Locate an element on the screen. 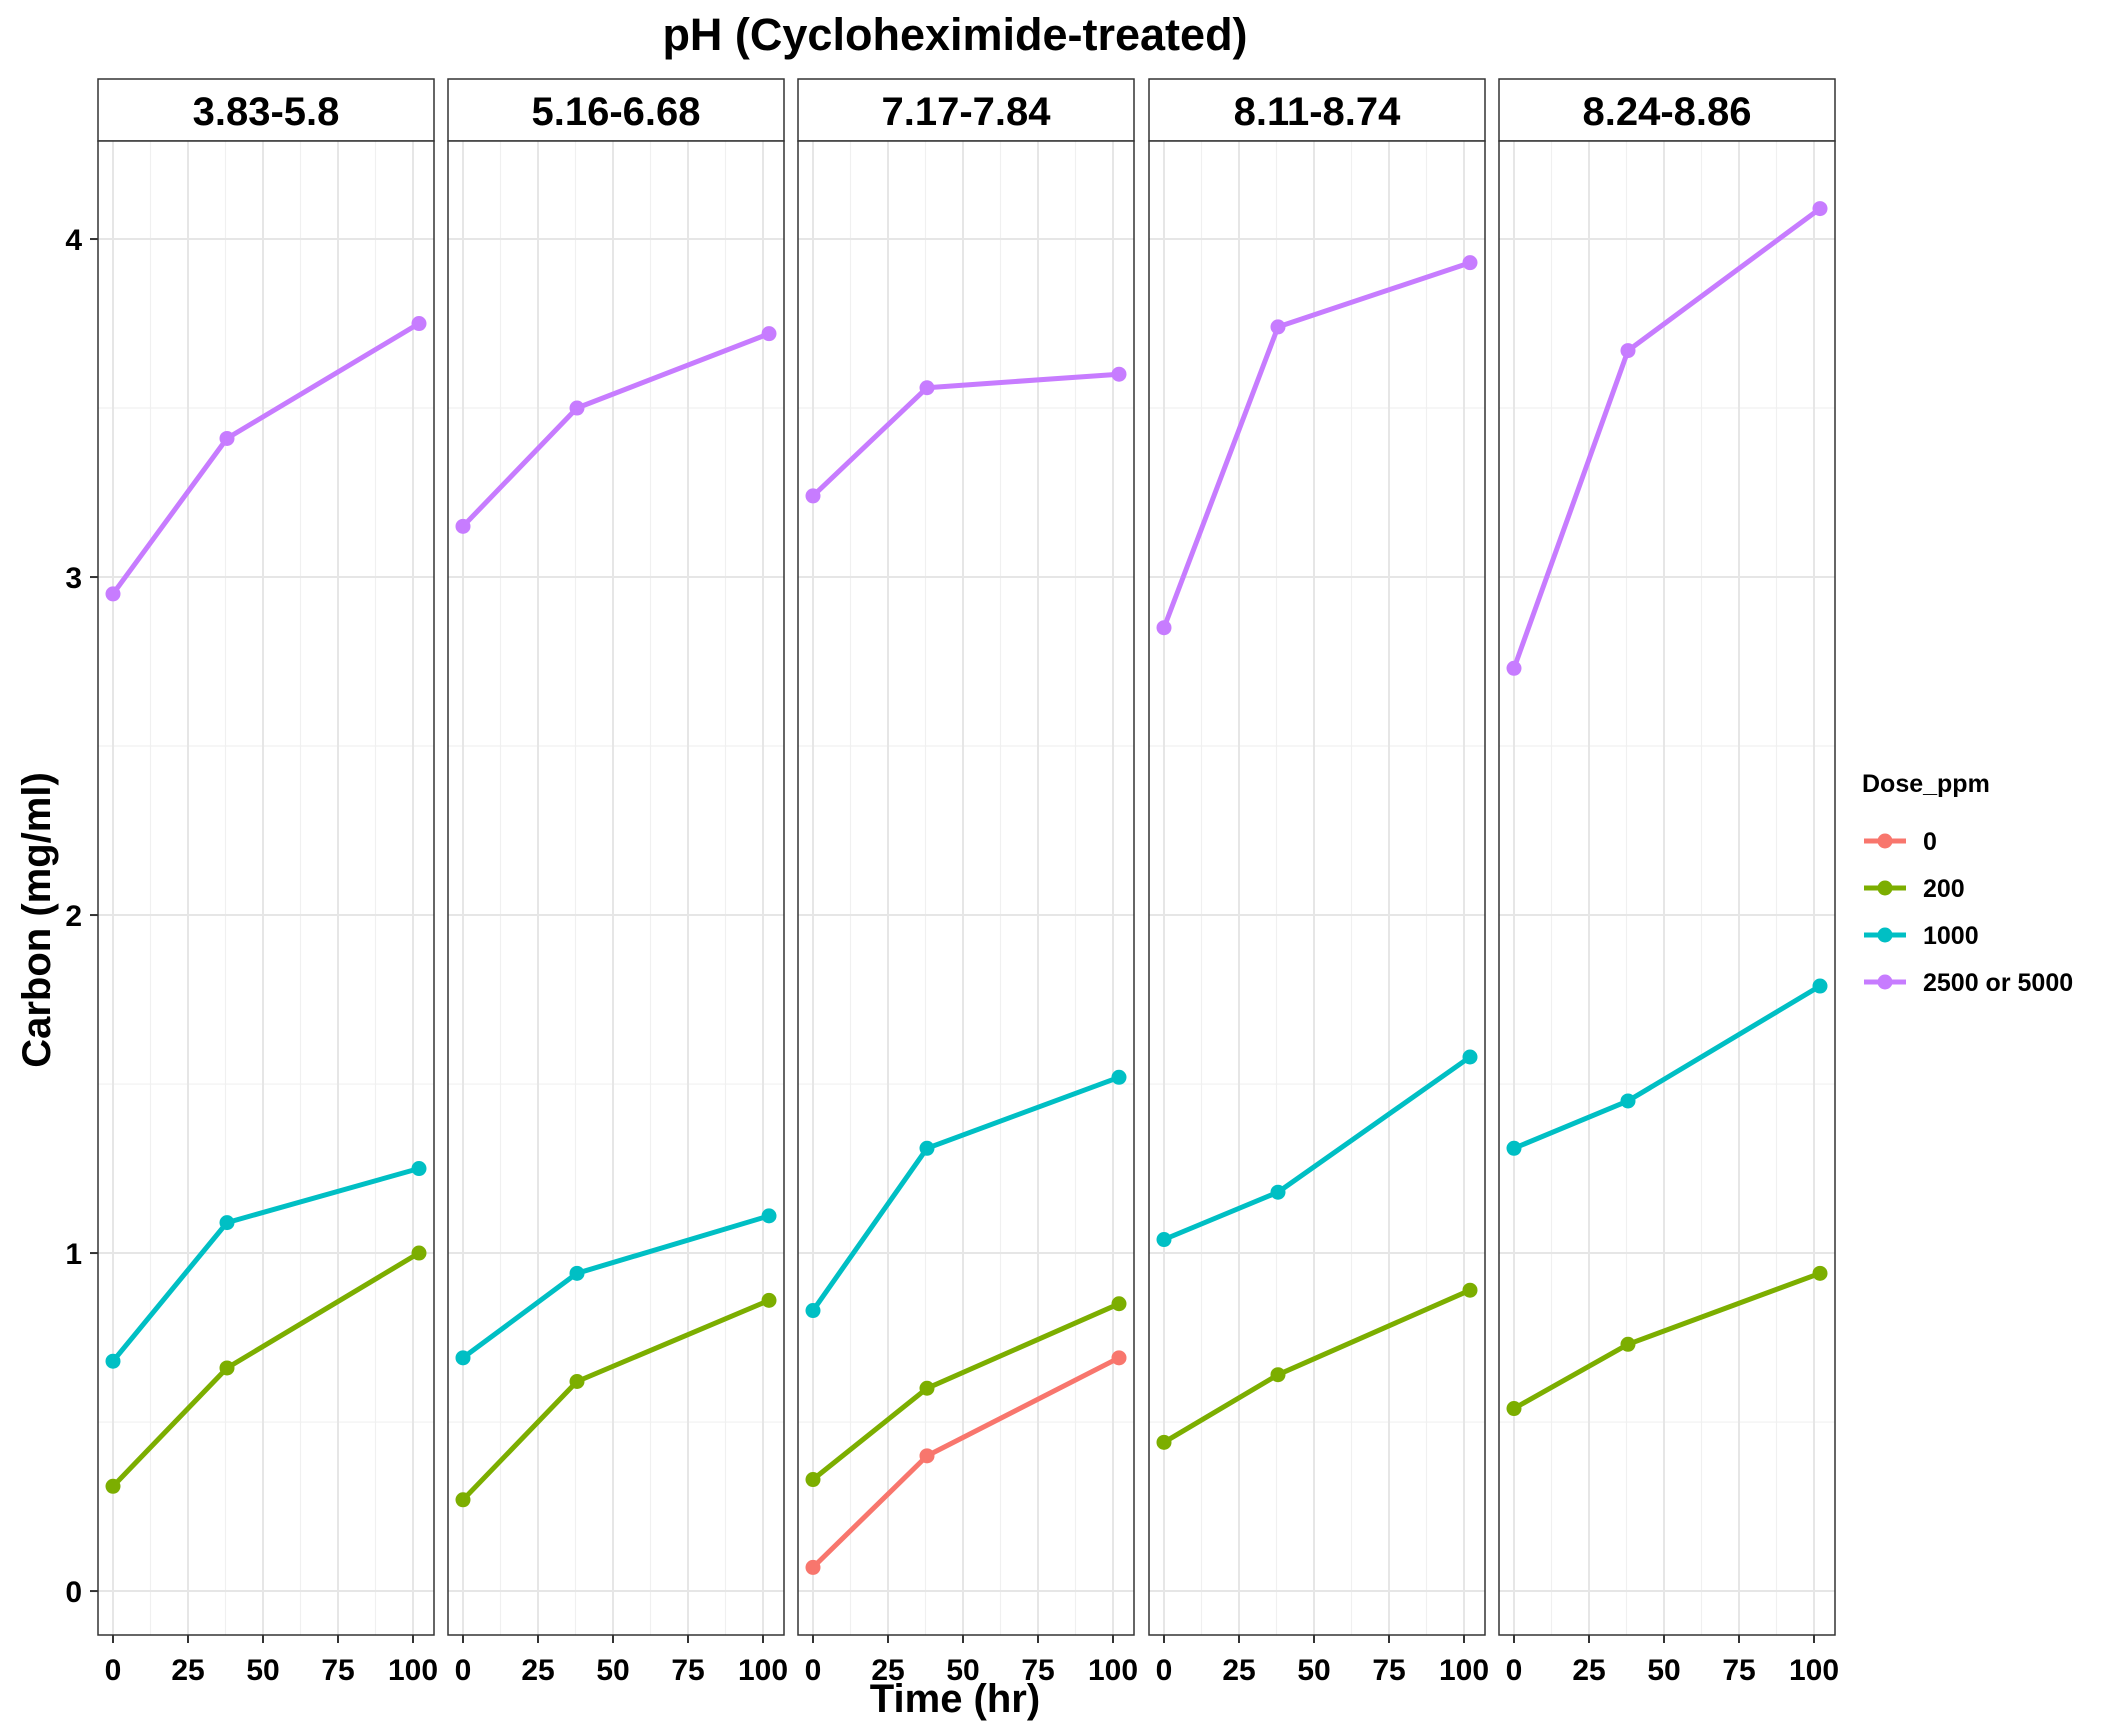 This screenshot has height=1733, width=2112. legend-entries: 0 200 1000 2500 or 5000 is located at coordinates (1968, 912).